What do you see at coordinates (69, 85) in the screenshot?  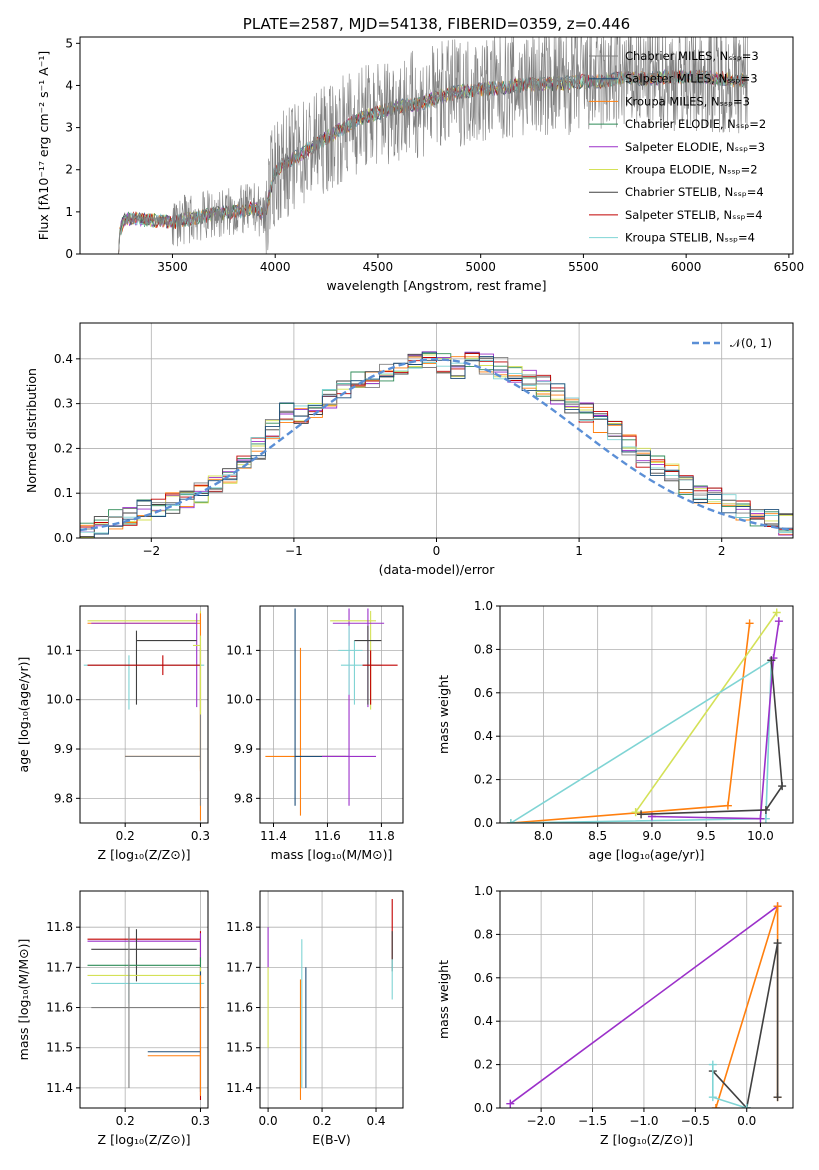 I see `y-tick-label: 4` at bounding box center [69, 85].